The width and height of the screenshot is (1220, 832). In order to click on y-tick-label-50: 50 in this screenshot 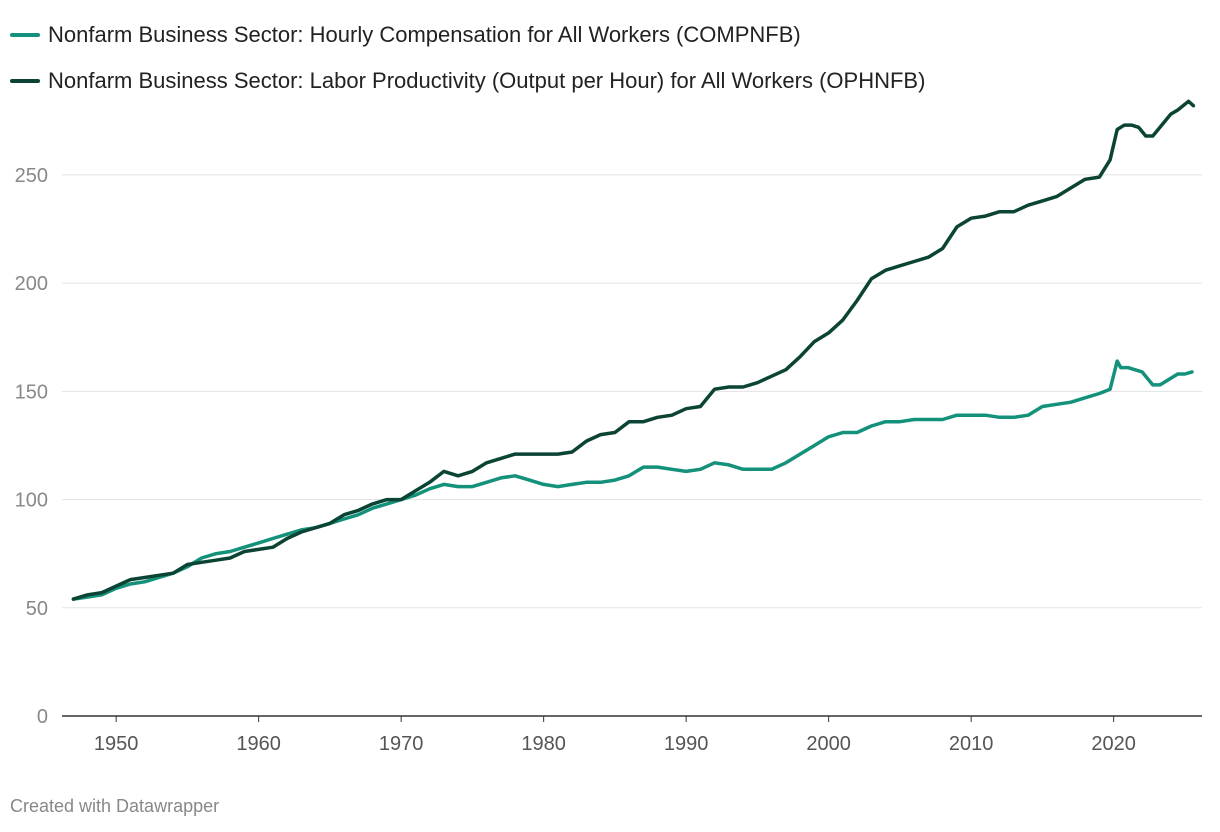, I will do `click(37, 609)`.